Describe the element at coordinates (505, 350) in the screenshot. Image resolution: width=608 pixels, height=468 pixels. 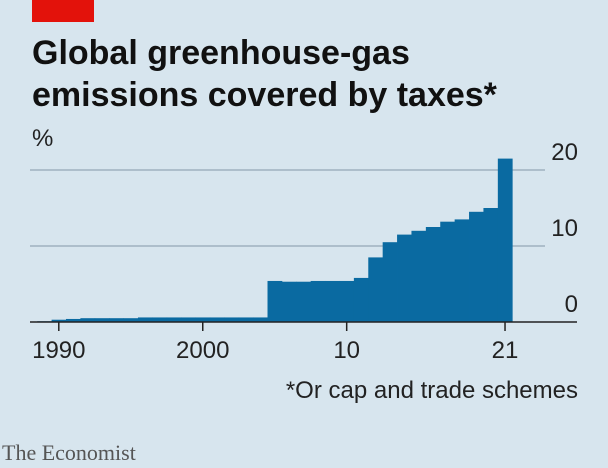
I see `x-tick-label: 21` at that location.